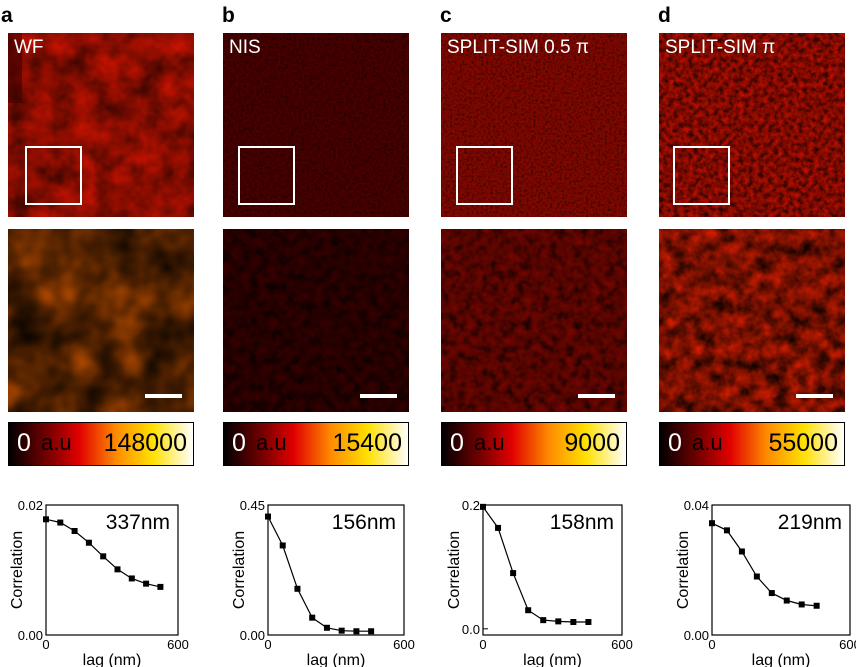 This screenshot has width=856, height=667. I want to click on fwhm-annotation: 156nm, so click(364, 522).